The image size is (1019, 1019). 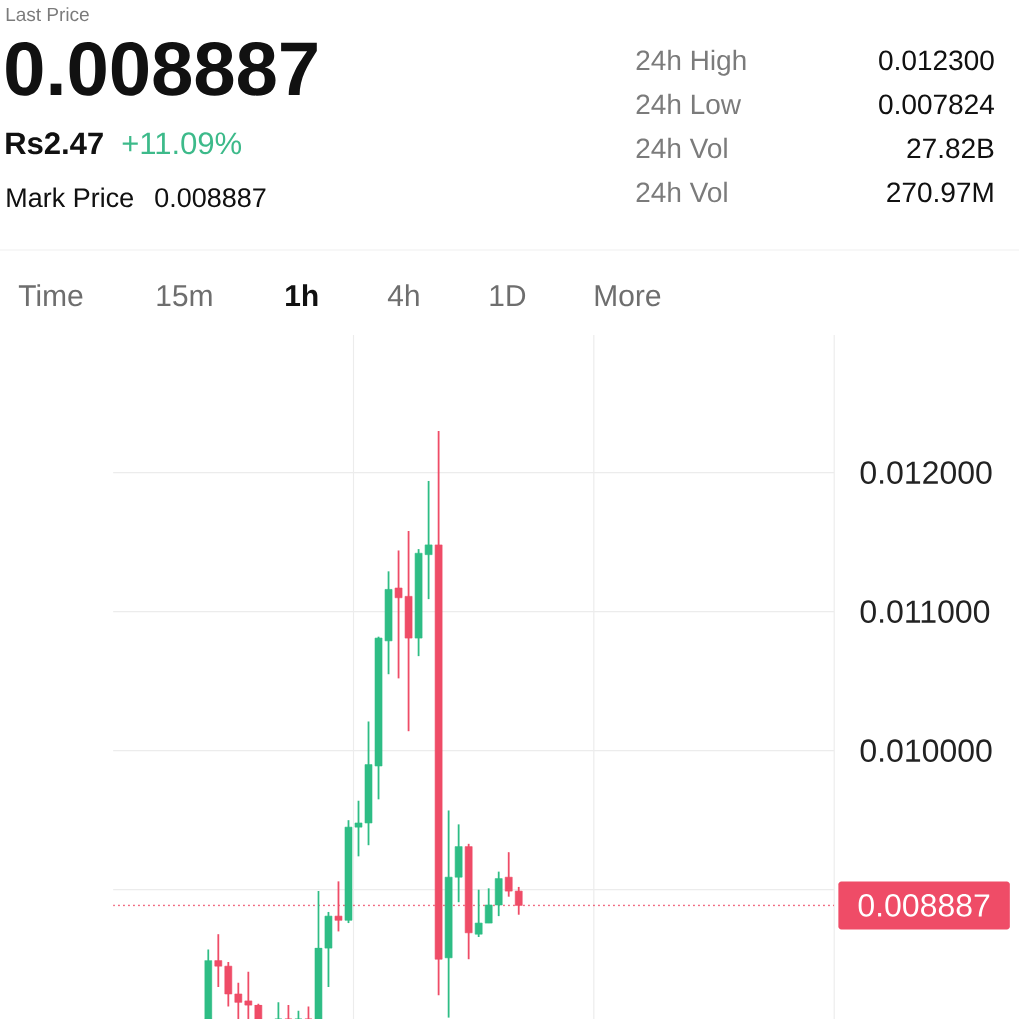 I want to click on y-tick-label: 0.010000, so click(x=926, y=751).